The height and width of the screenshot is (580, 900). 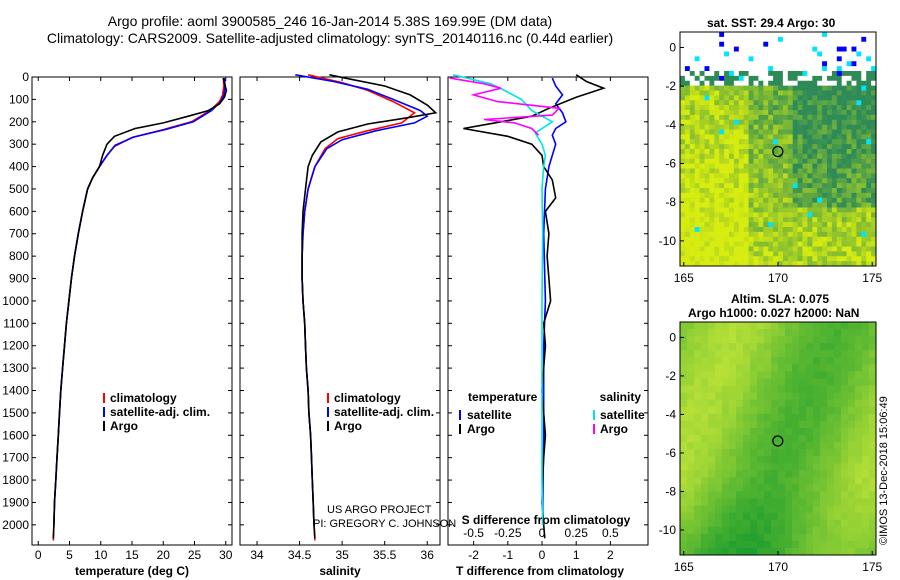 I want to click on depth-tick-label: 0, so click(x=25, y=77).